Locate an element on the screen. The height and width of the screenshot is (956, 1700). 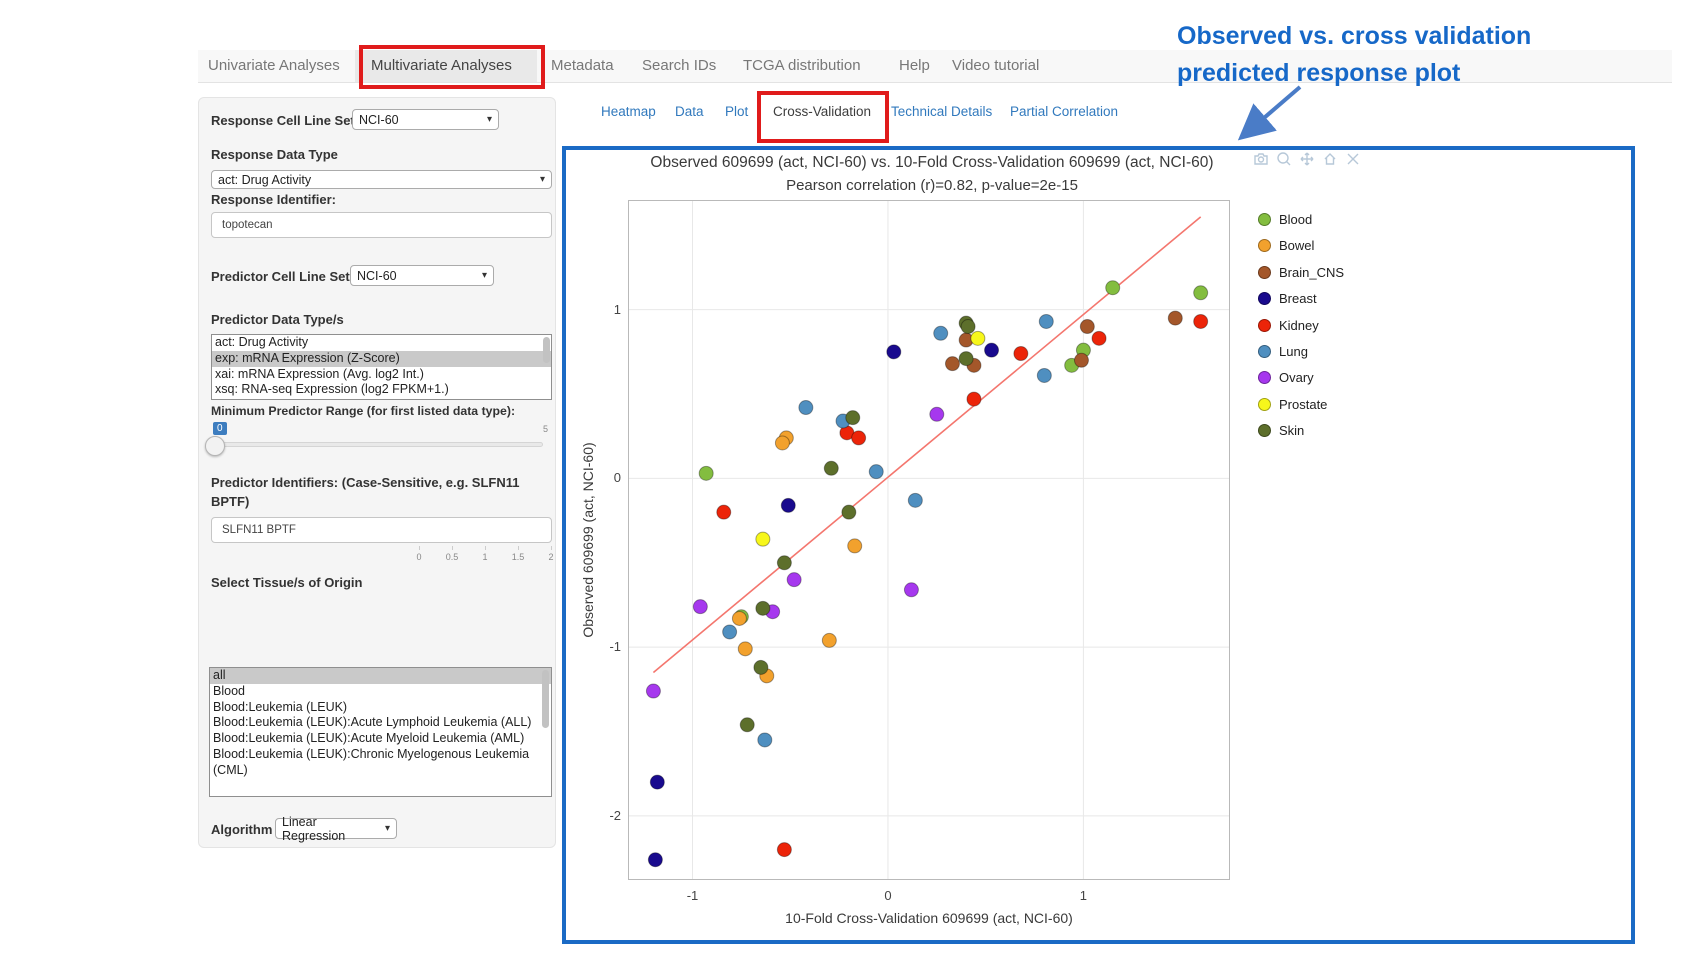
camera-icon is located at coordinates (1261, 159).